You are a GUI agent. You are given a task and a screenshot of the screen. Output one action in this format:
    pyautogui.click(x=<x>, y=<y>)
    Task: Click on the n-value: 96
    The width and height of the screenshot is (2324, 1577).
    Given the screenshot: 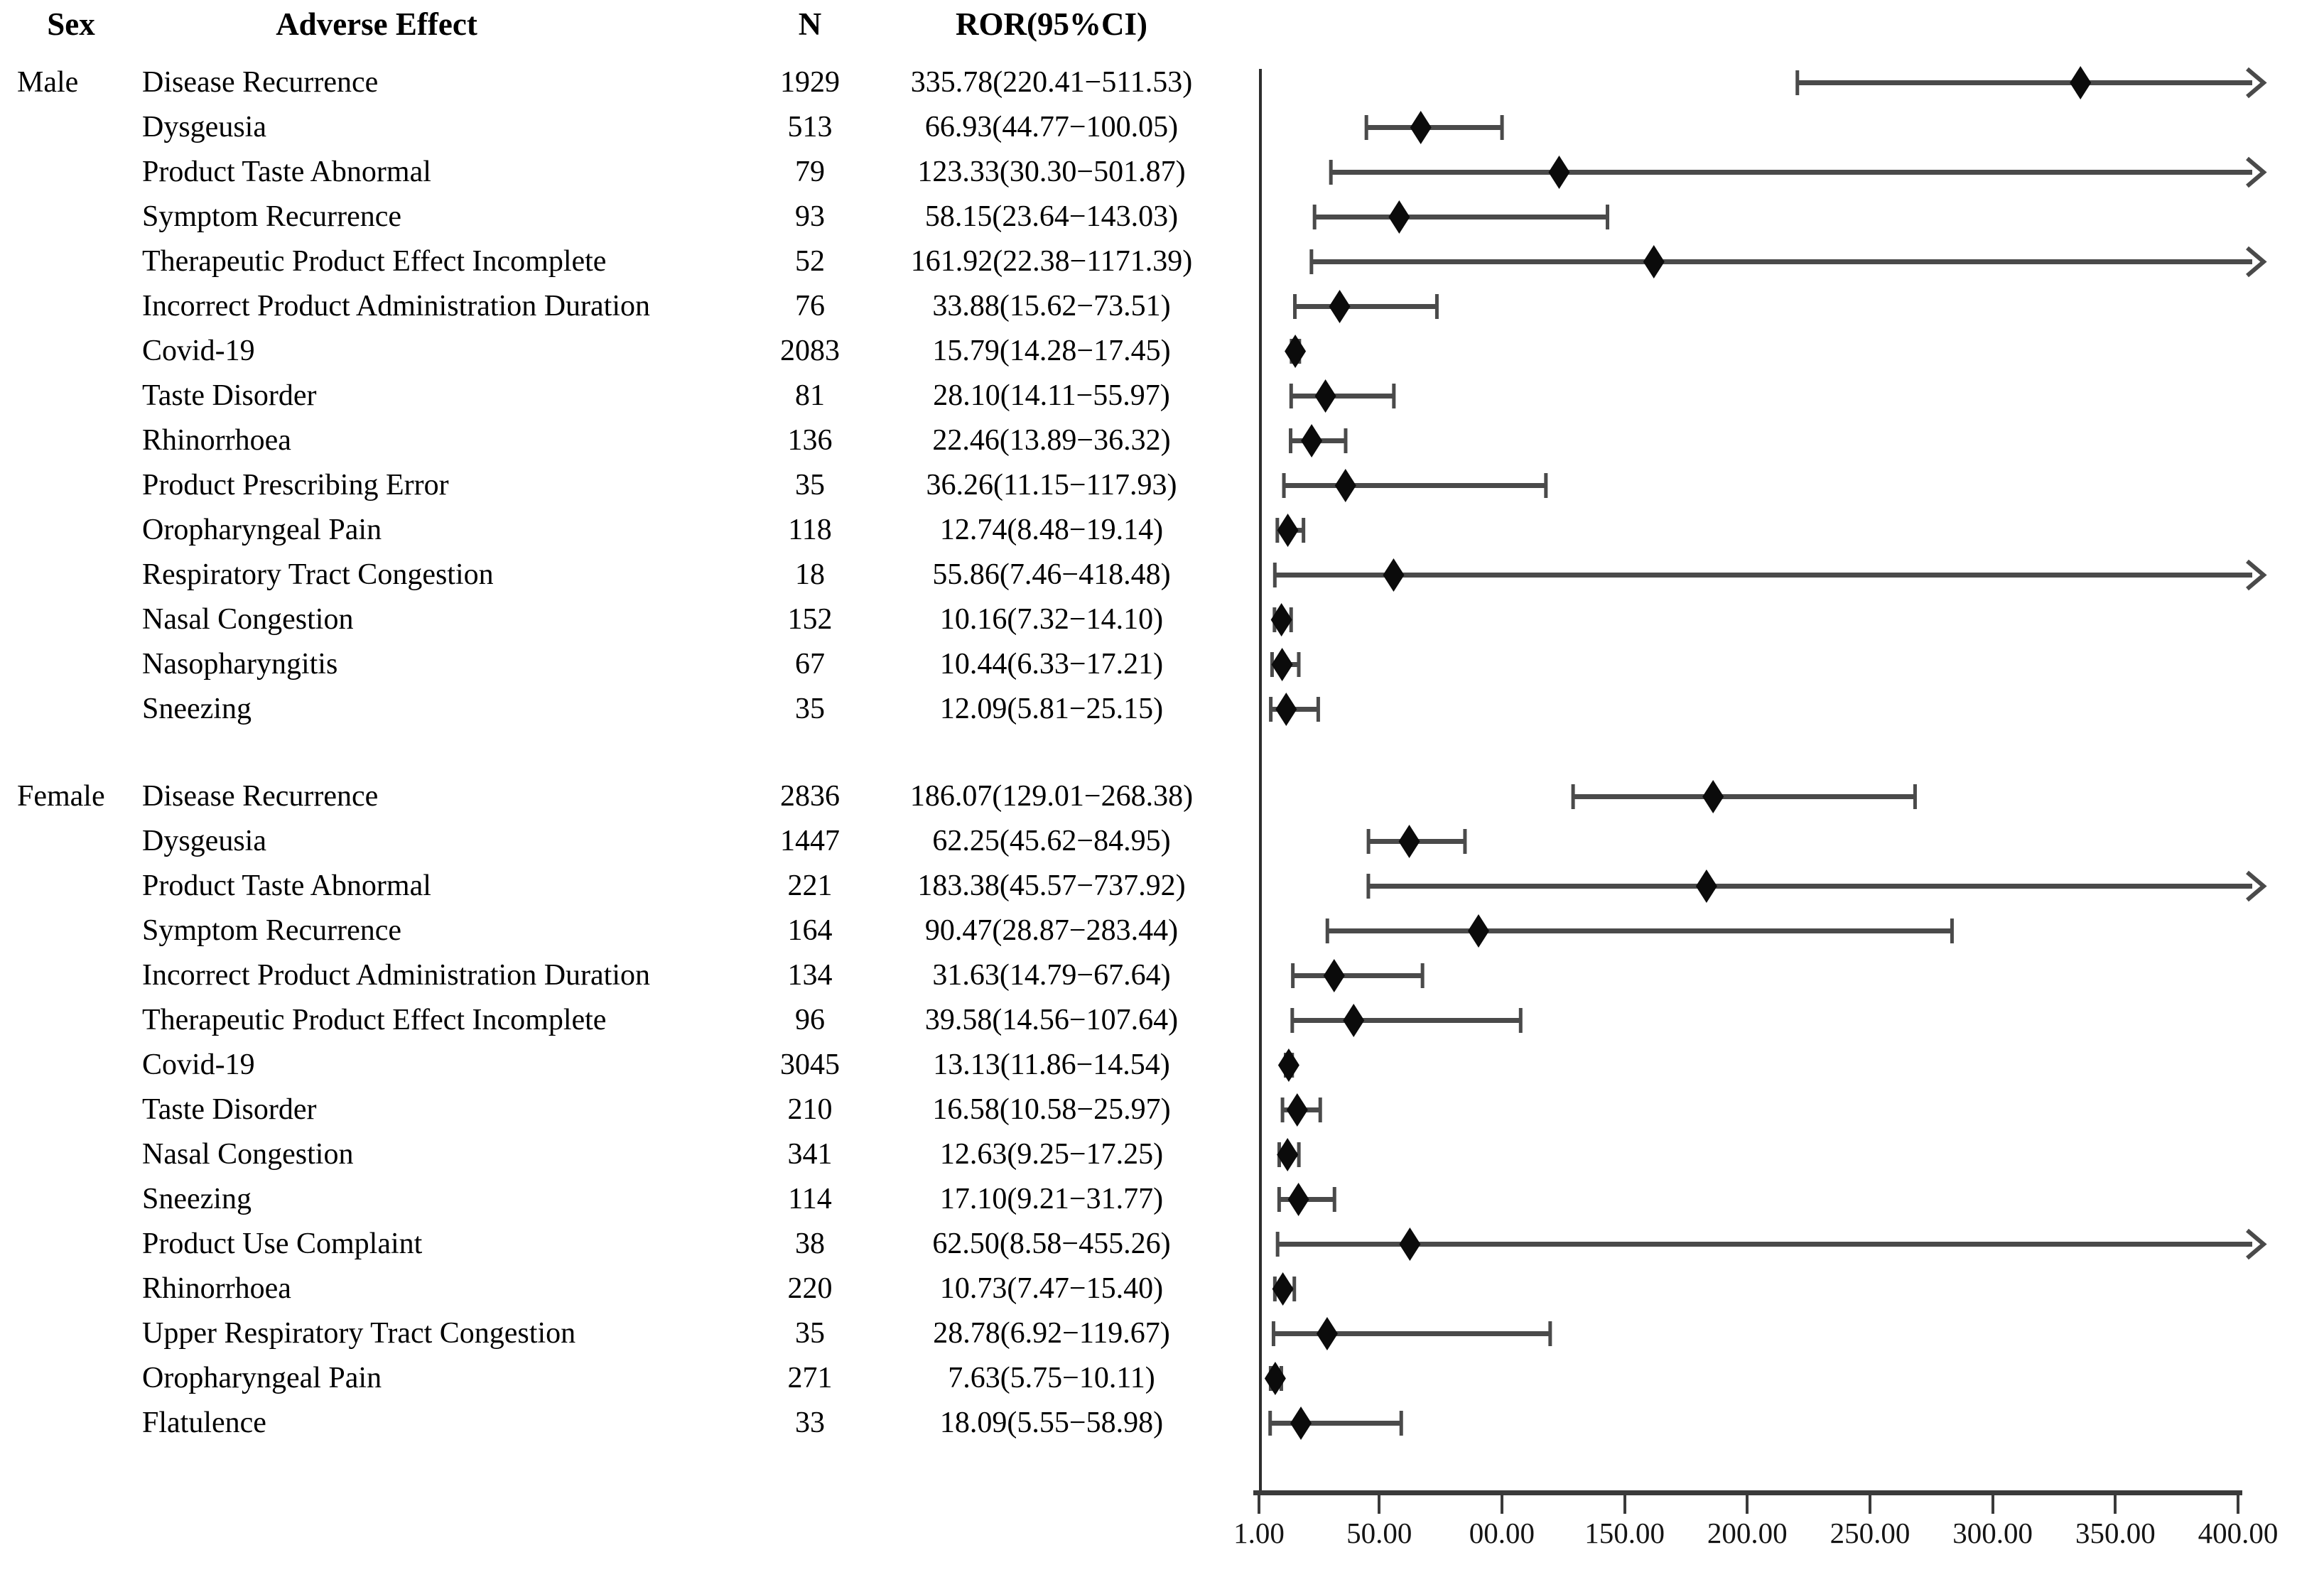 What is the action you would take?
    pyautogui.click(x=810, y=1020)
    